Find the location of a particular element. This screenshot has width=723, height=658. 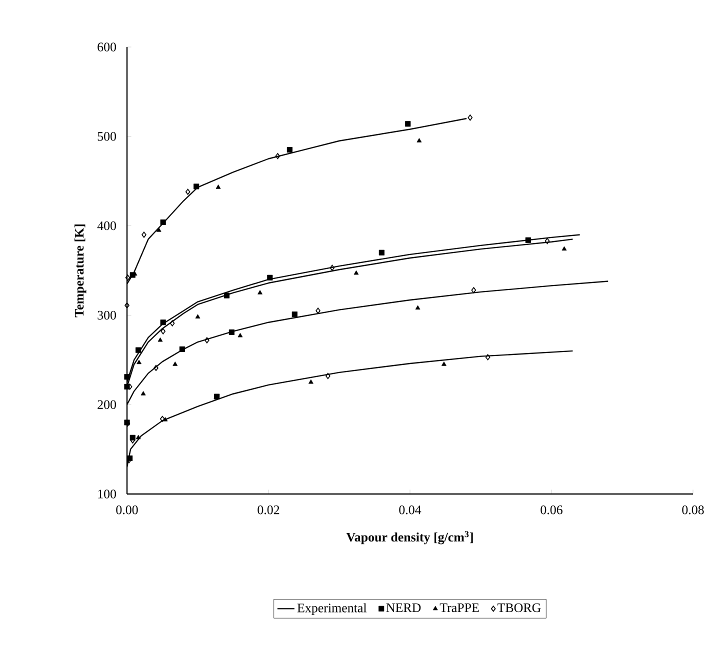

y-tick-label: 600 is located at coordinates (107, 47).